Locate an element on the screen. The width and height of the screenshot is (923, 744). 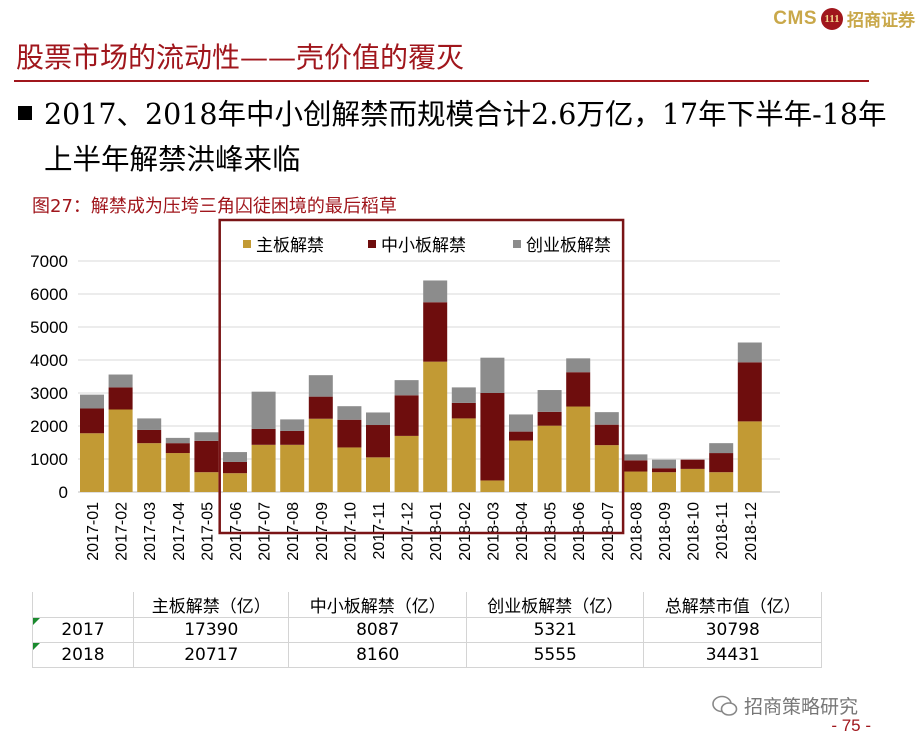
table-cell: 5555 is located at coordinates (555, 655).